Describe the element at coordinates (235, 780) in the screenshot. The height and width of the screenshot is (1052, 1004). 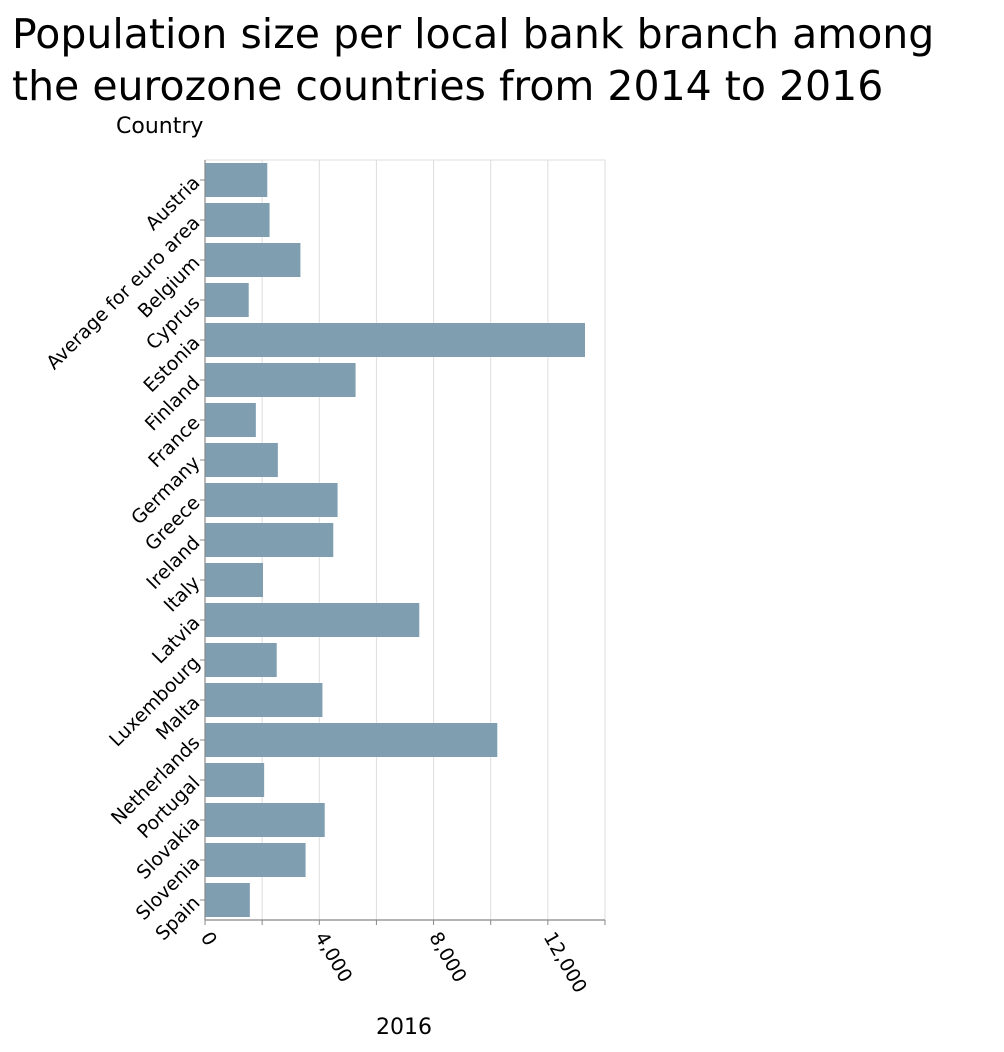
I see `bar-portugal` at that location.